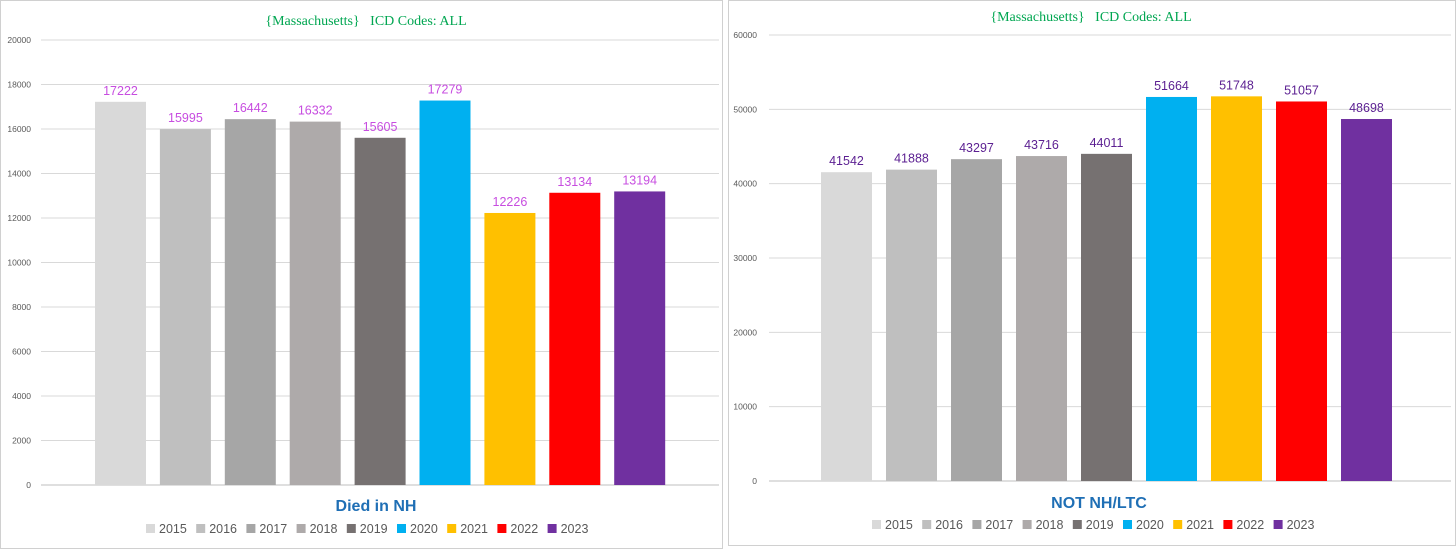 The height and width of the screenshot is (550, 1456). I want to click on y-tick-label: 40000, so click(745, 184).